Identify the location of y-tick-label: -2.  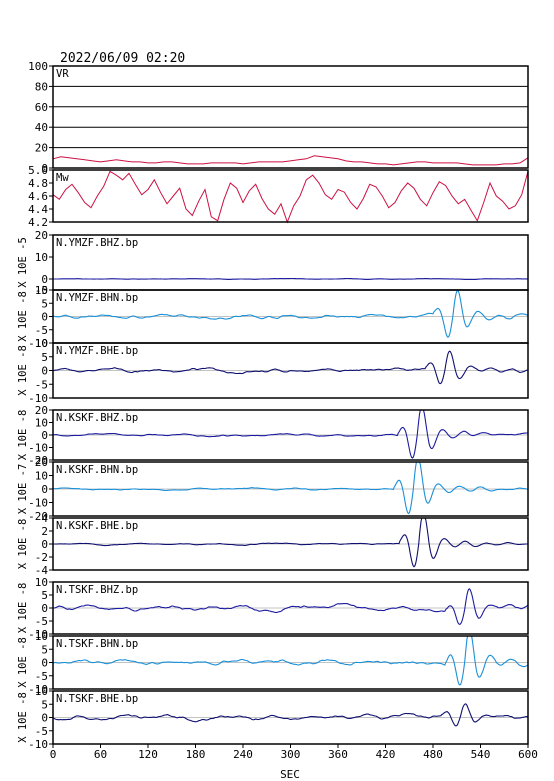
(41, 557).